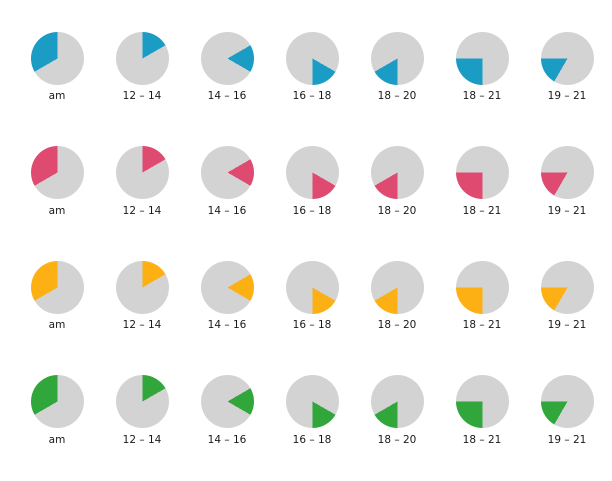 Image resolution: width=612 pixels, height=481 pixels. I want to click on clock-pie-row-4-green-col3, so click(227, 401).